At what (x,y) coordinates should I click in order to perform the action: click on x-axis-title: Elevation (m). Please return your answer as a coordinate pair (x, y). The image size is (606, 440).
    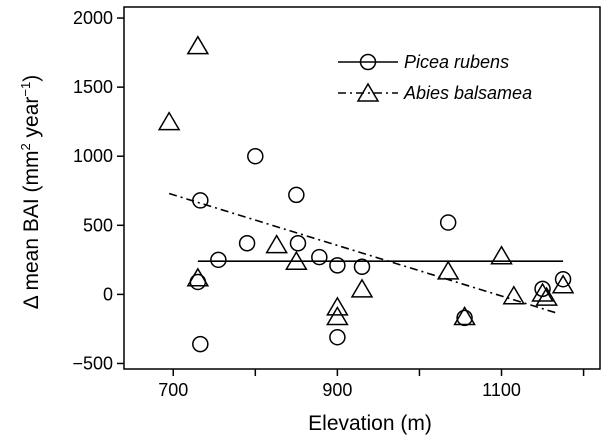
    Looking at the image, I should click on (370, 423).